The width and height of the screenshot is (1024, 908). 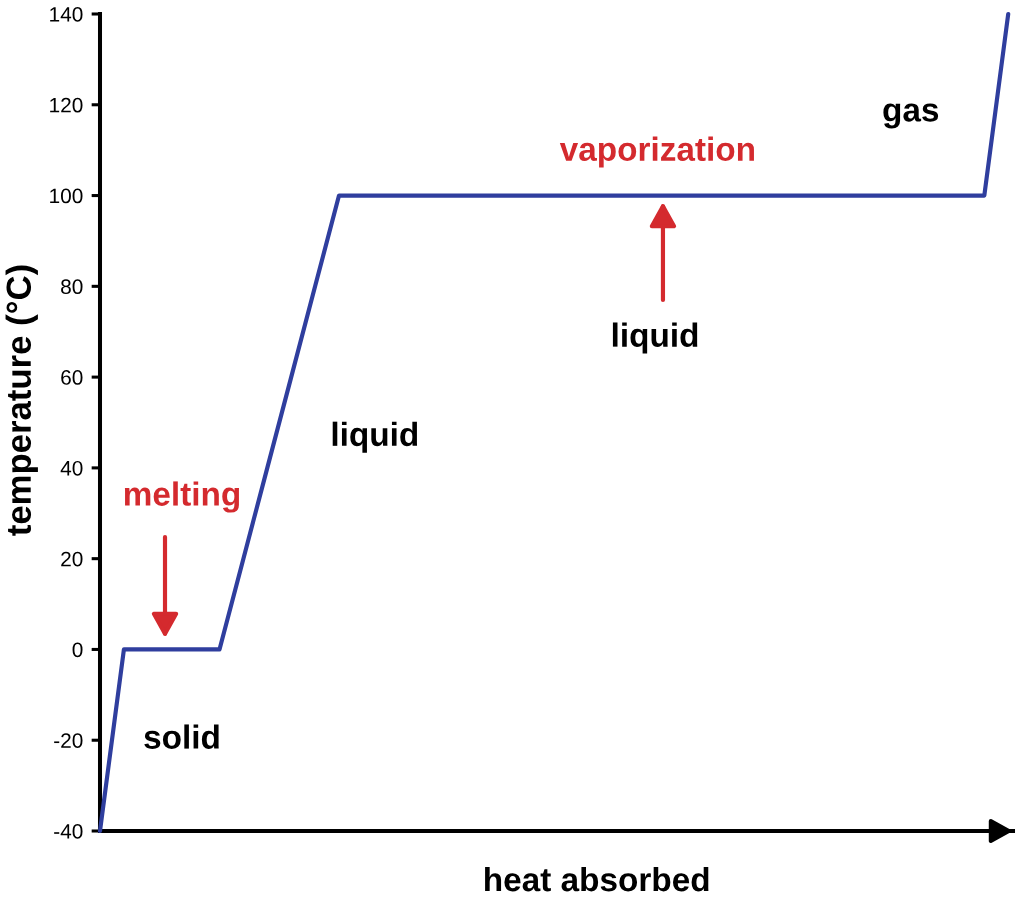 I want to click on annotation: vaporization, so click(x=656, y=152).